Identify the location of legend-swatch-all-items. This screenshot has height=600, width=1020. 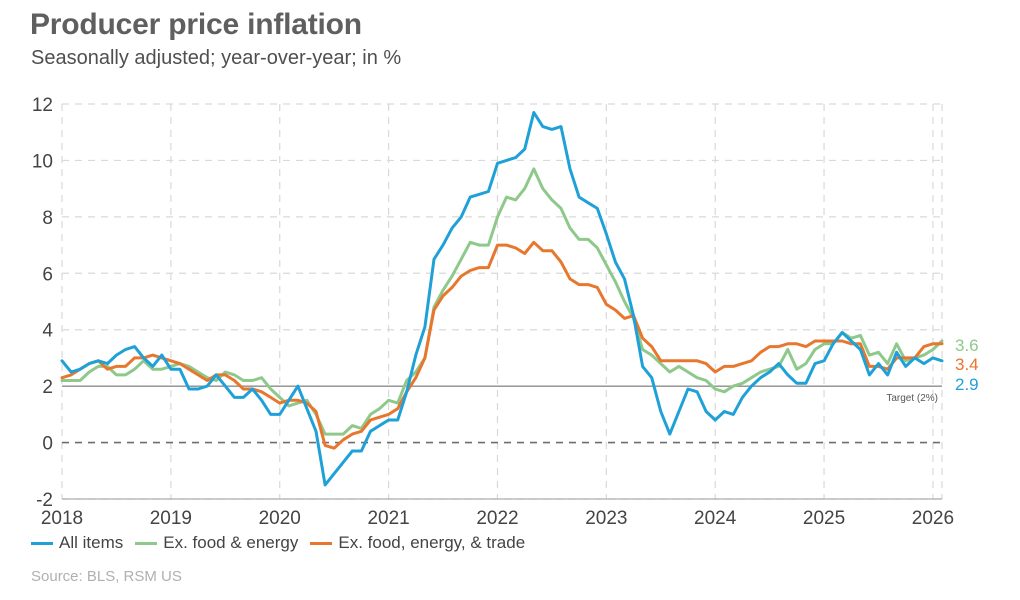
(42, 543).